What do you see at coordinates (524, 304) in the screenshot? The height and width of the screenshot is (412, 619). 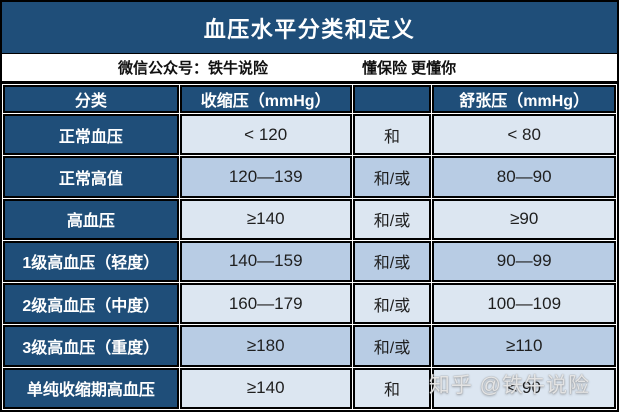 I see `diastolic-cell: 100—109` at bounding box center [524, 304].